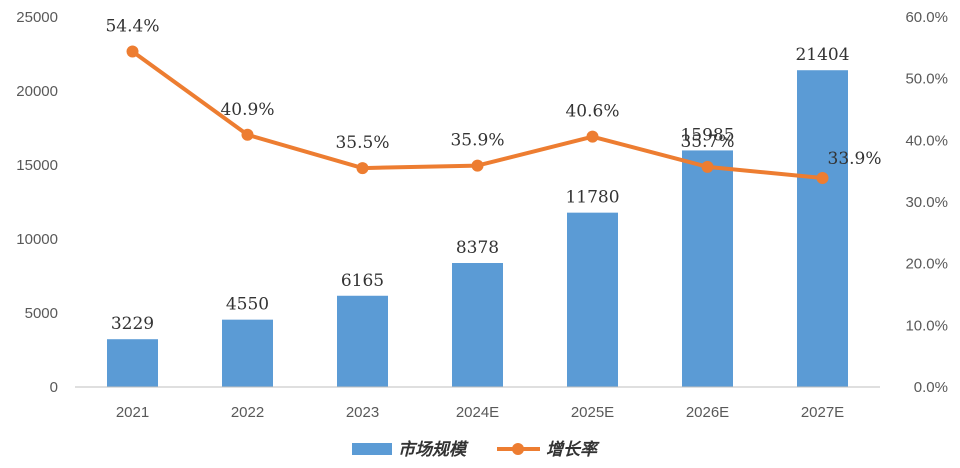 This screenshot has height=468, width=960. What do you see at coordinates (931, 387) in the screenshot?
I see `right-axis-tick: 0.0%` at bounding box center [931, 387].